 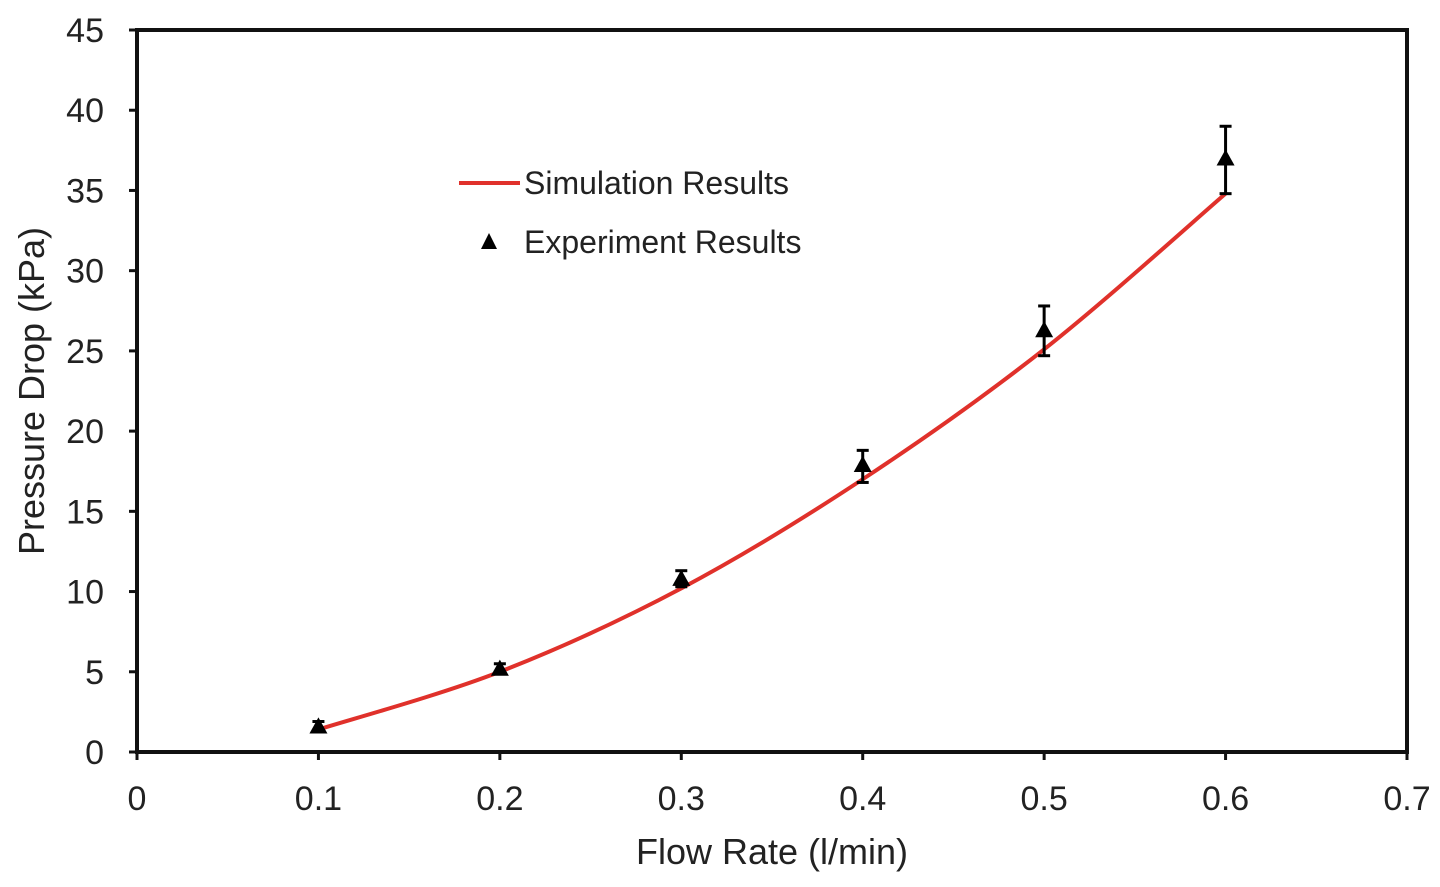 What do you see at coordinates (85, 191) in the screenshot?
I see `y-tick-label: 35` at bounding box center [85, 191].